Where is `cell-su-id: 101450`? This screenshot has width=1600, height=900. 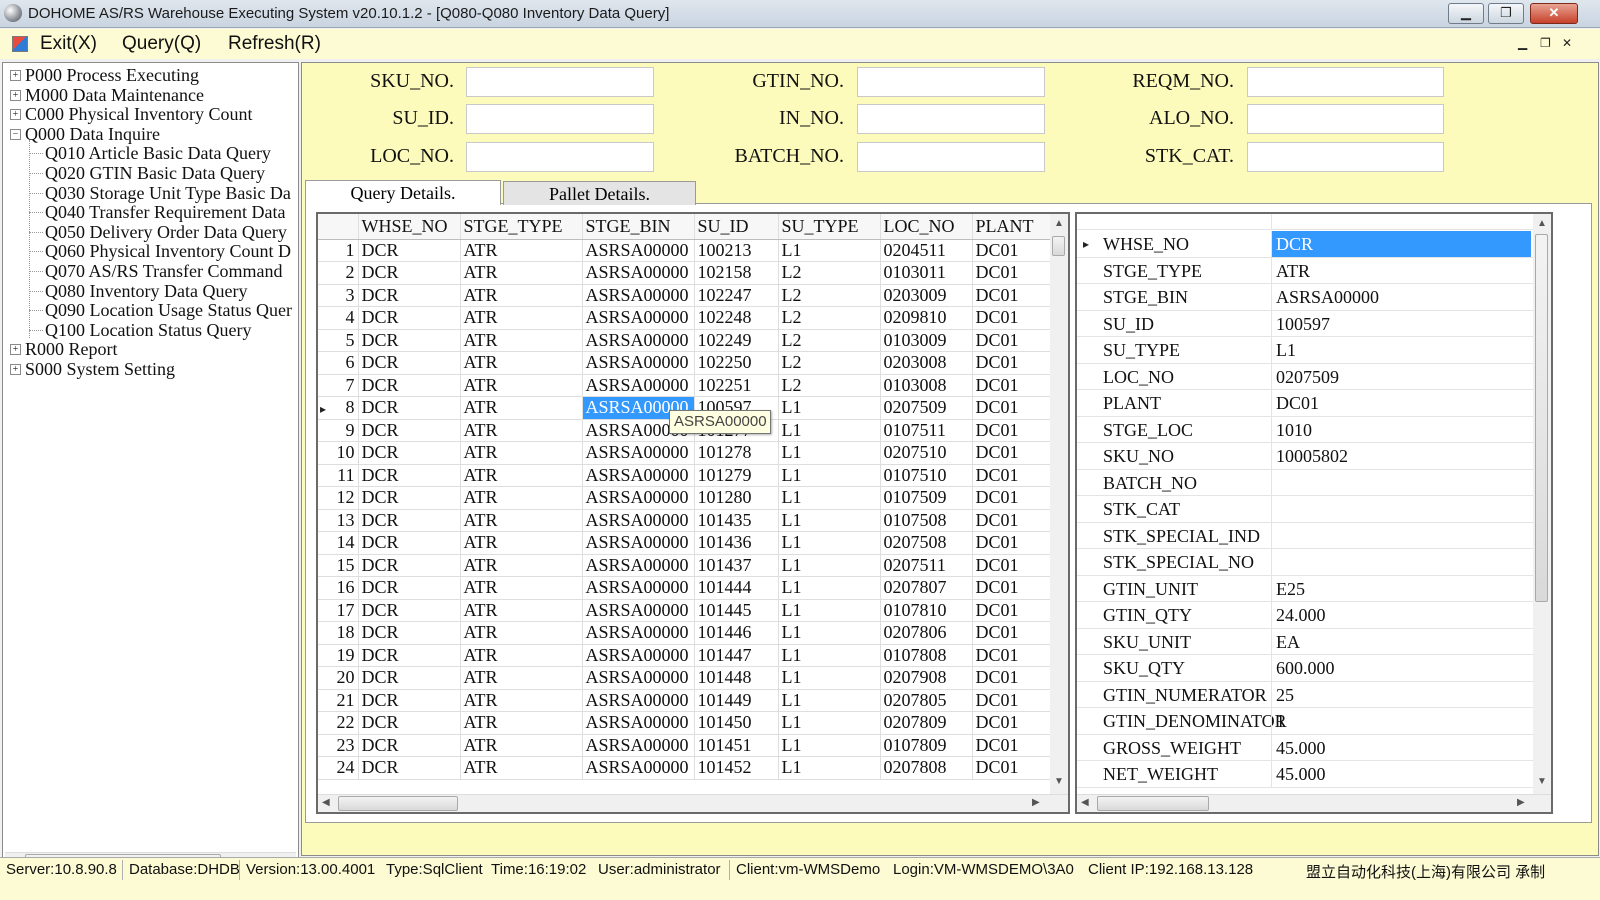
cell-su-id: 101450 is located at coordinates (736, 723).